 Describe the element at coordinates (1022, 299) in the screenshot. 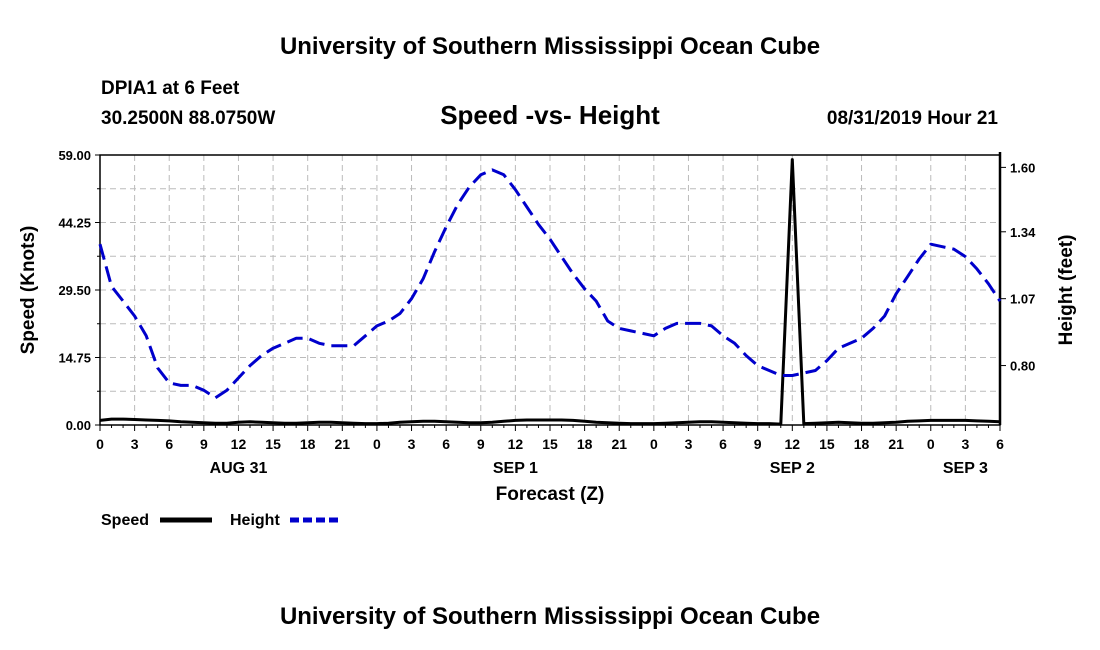

I see `y-right-tick-label: 1.07` at that location.